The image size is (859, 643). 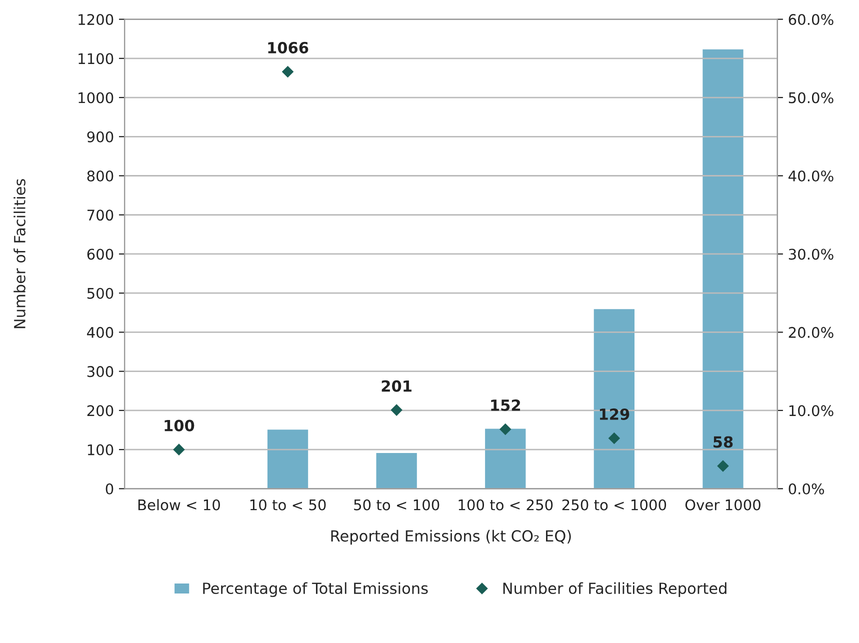 I want to click on data-label: 100, so click(x=179, y=426).